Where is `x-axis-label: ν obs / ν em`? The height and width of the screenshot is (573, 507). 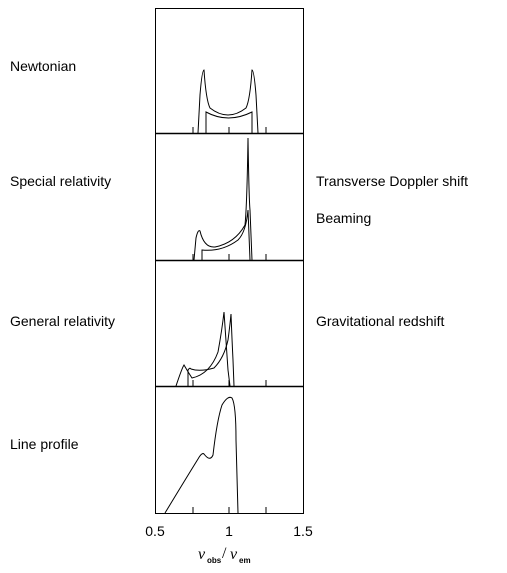 x-axis-label: ν obs / ν em is located at coordinates (224, 555).